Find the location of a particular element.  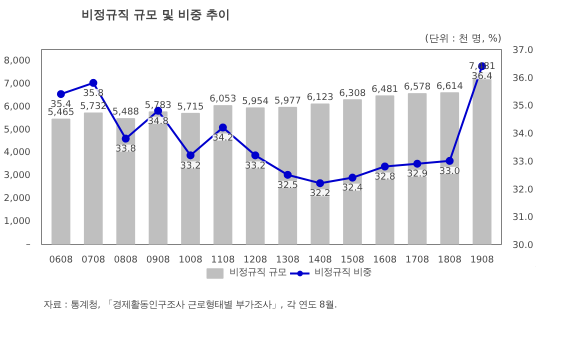

data-label: 6,481 is located at coordinates (385, 89).